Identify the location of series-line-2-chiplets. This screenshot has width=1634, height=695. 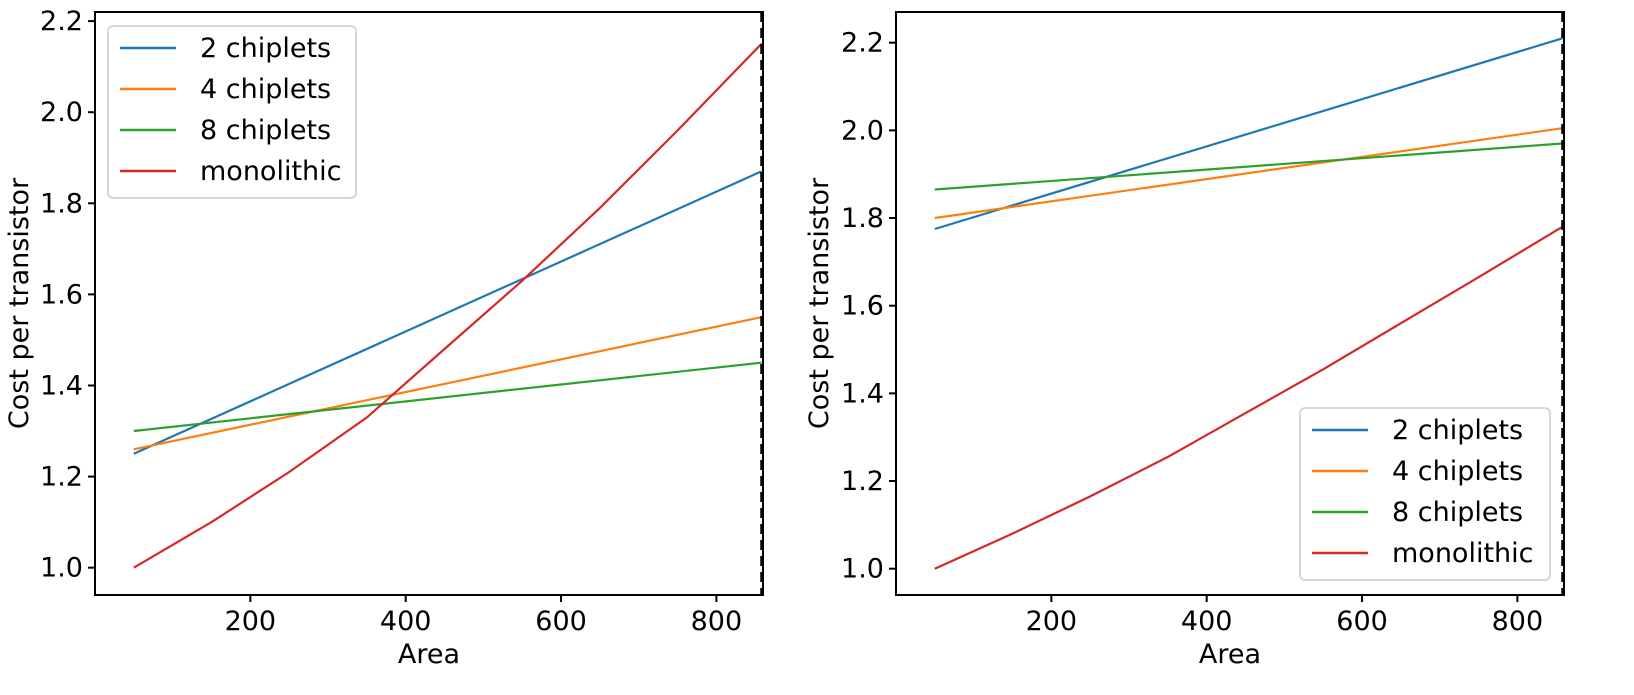
(1248, 134).